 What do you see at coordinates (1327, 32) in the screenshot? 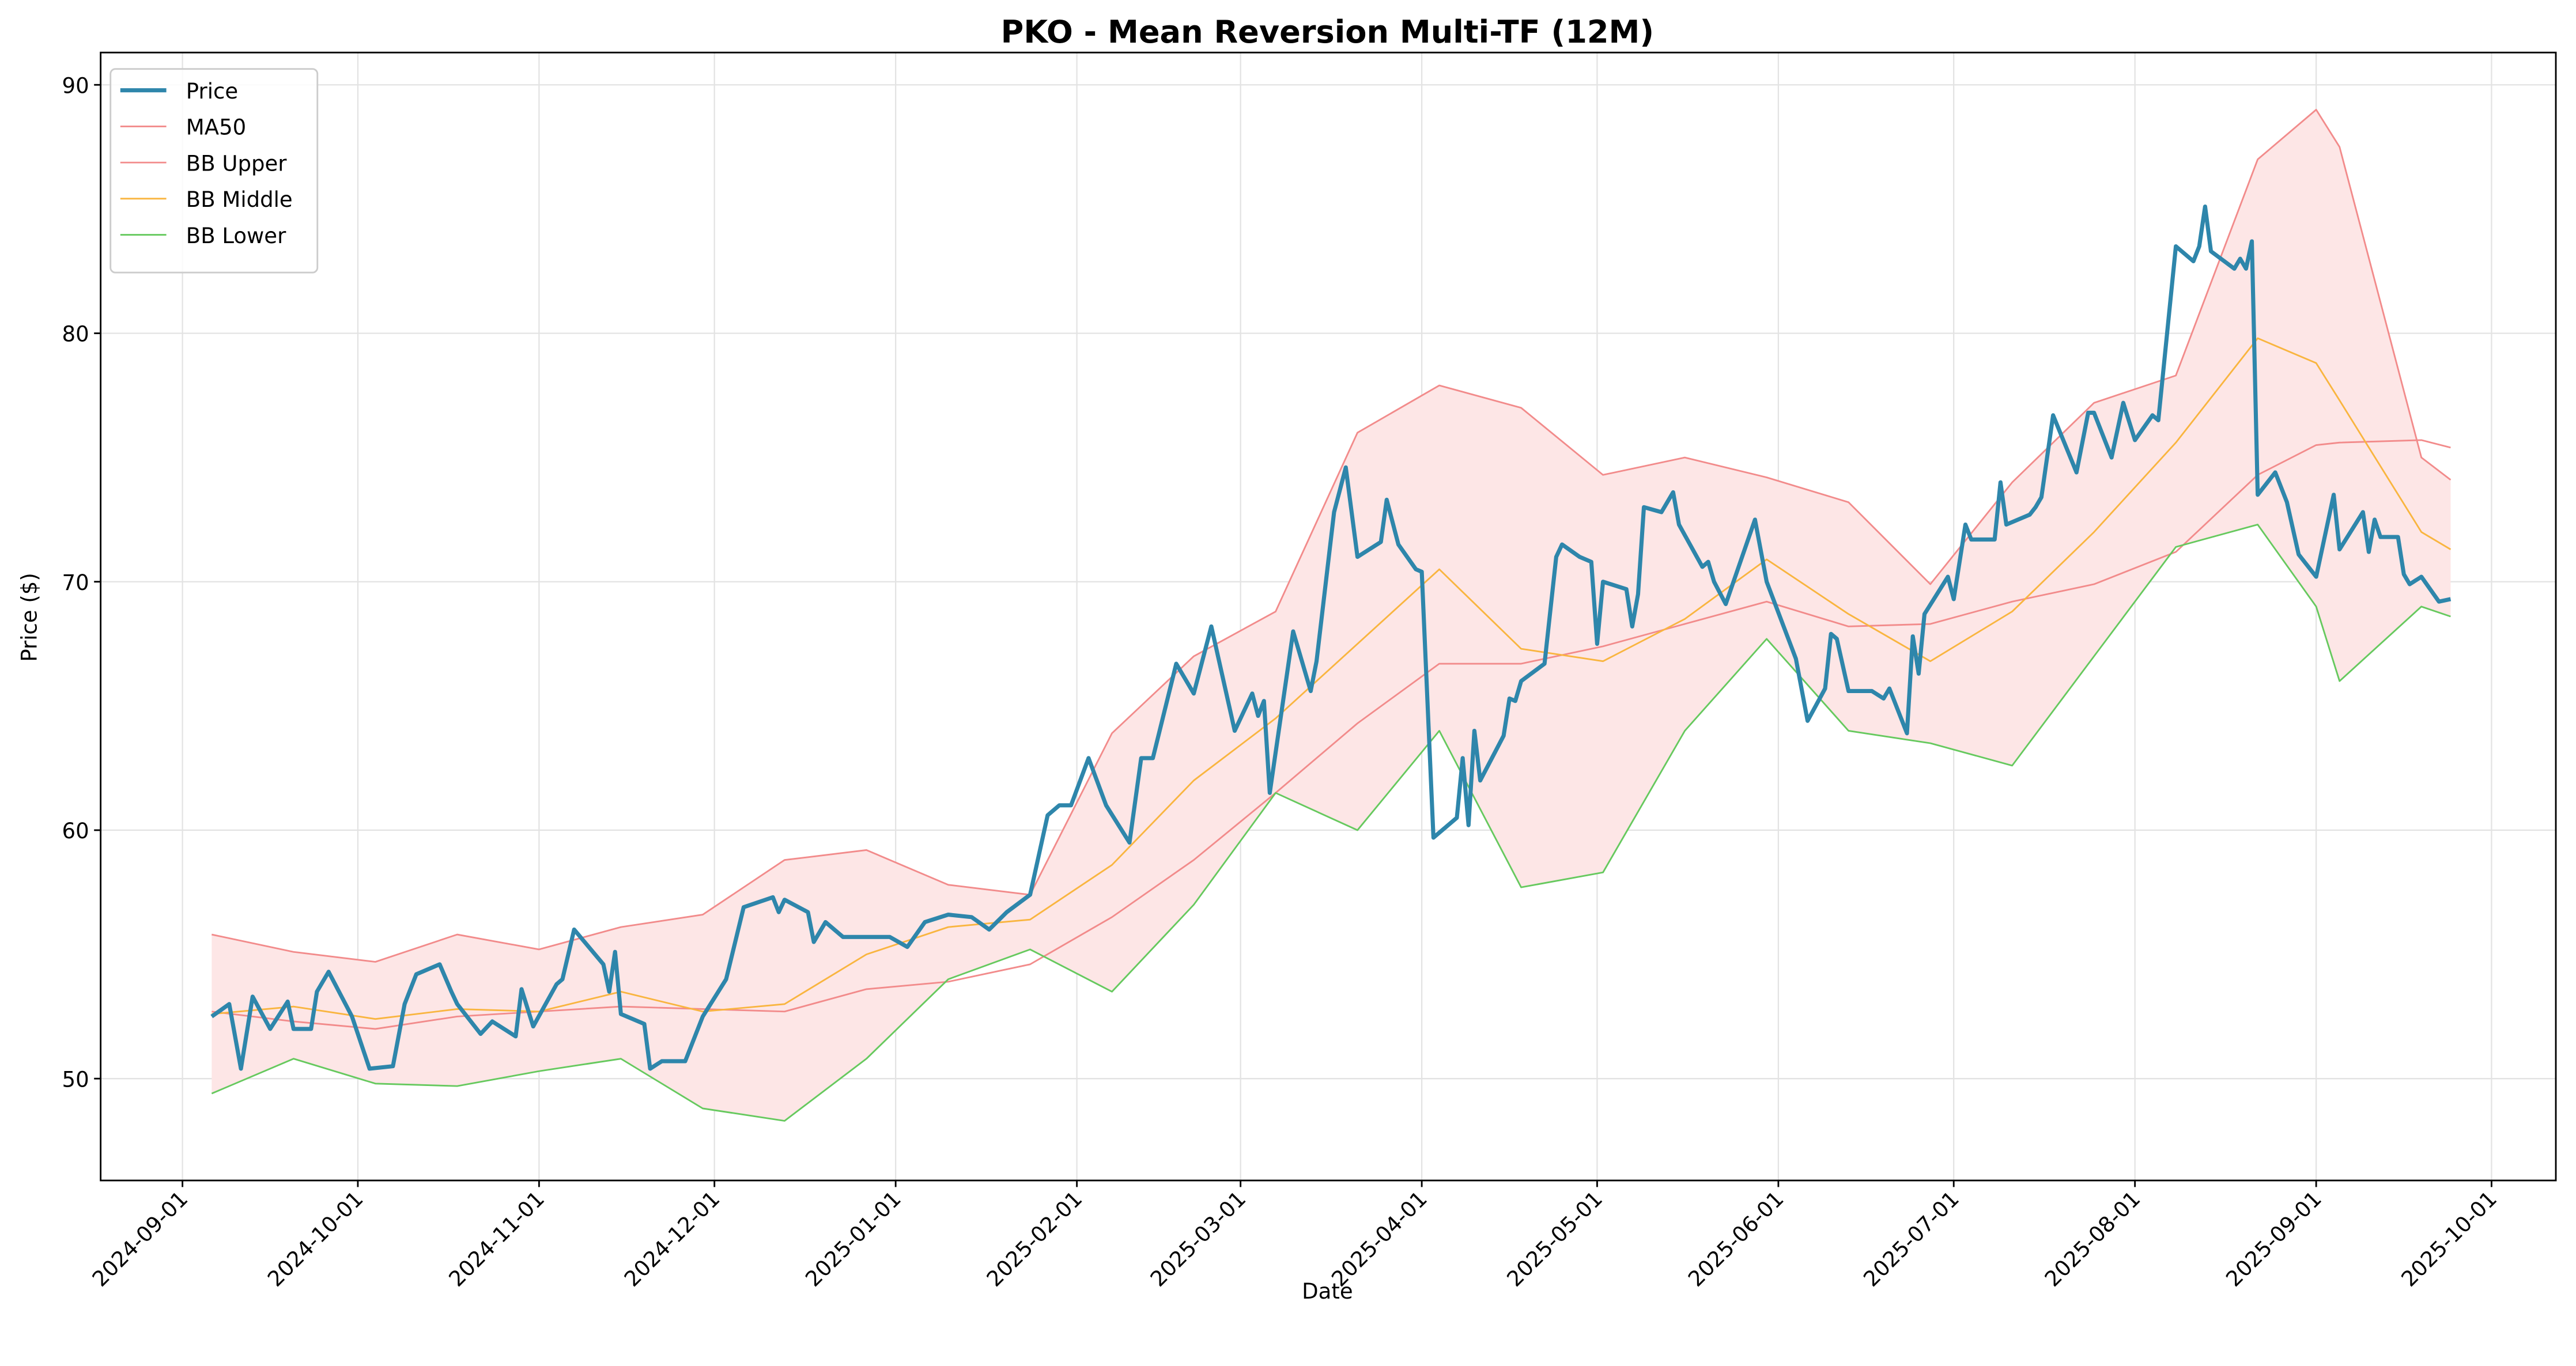
I see `chart-title: PKO - Mean Reversion Multi-TF (12M)` at bounding box center [1327, 32].